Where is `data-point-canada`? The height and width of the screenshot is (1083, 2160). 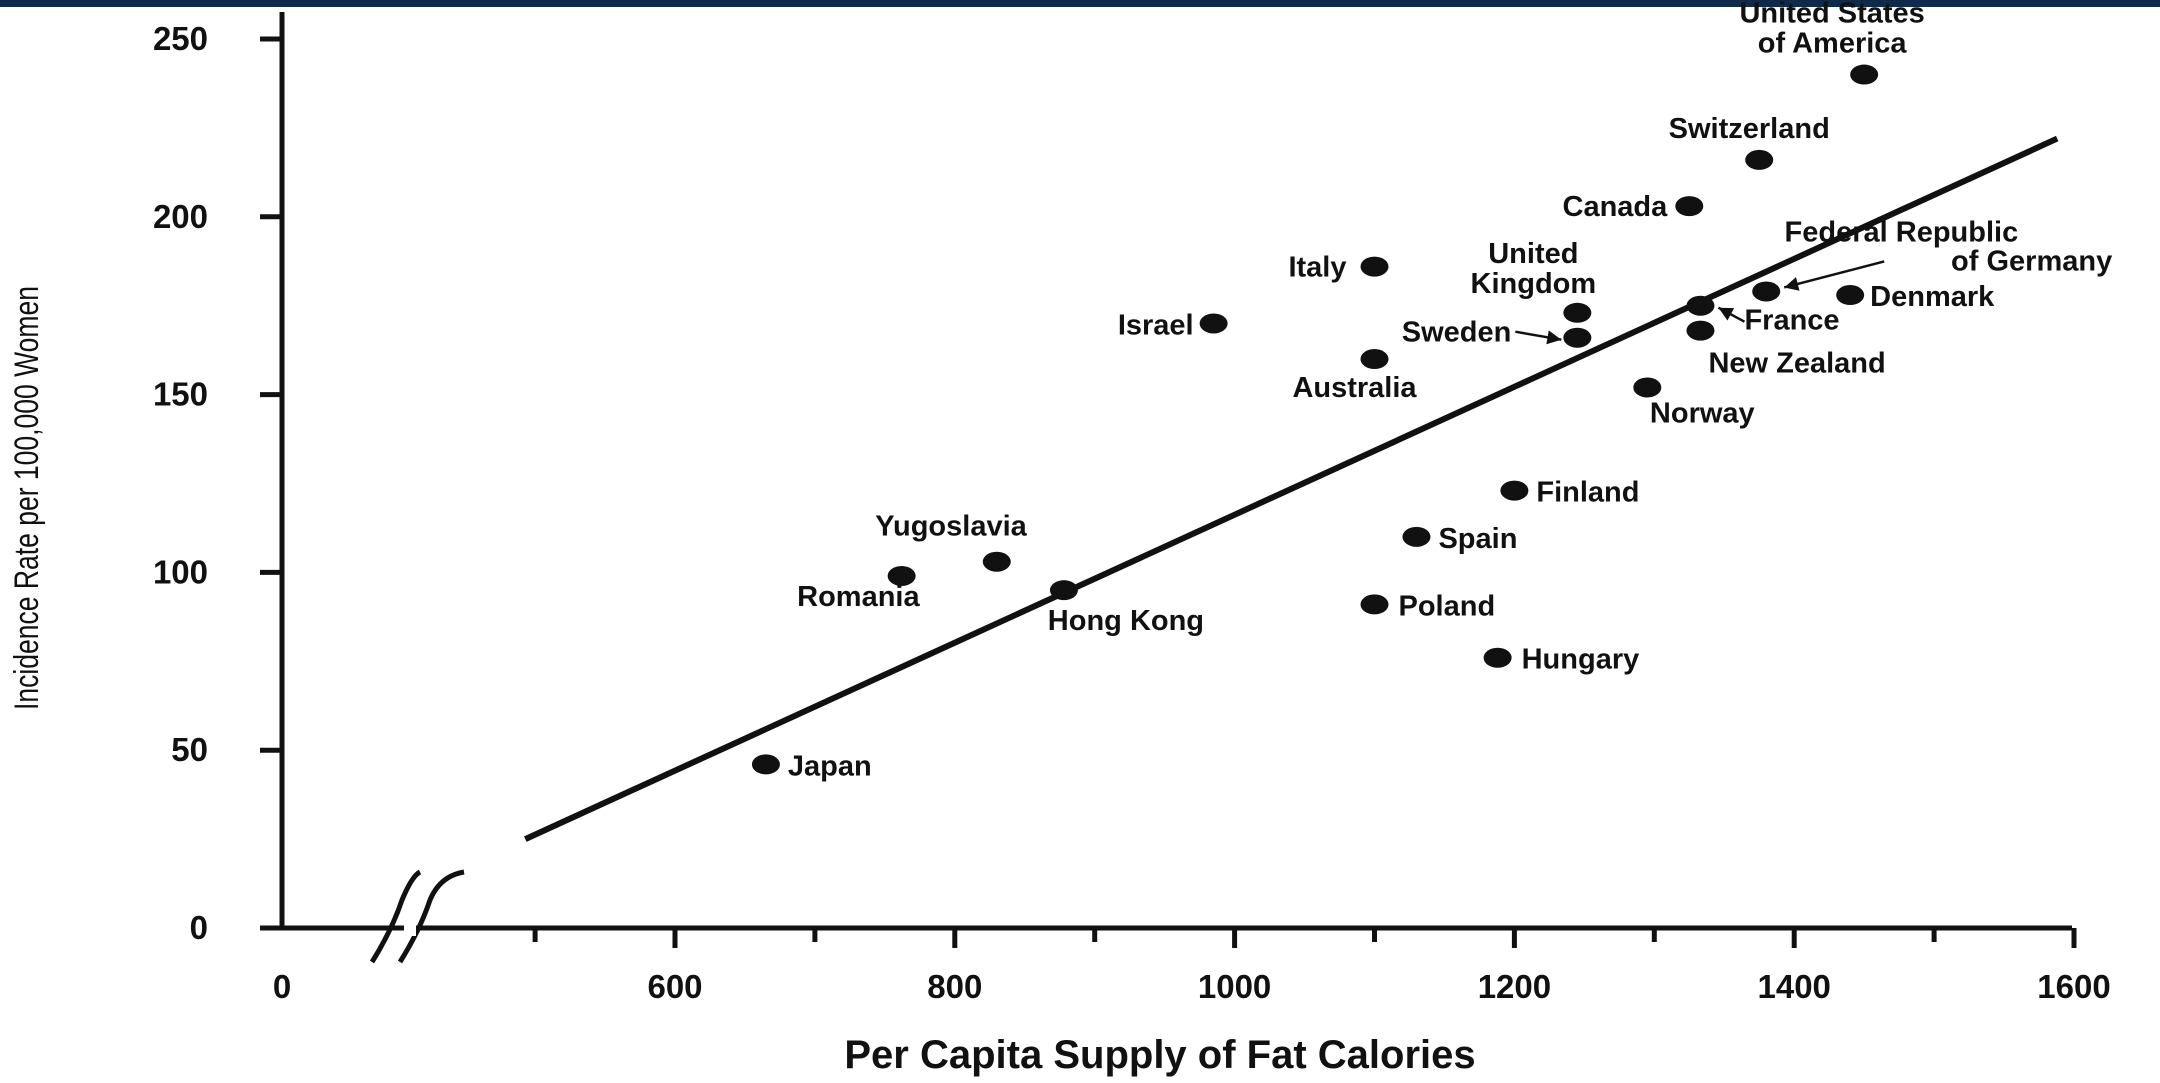 data-point-canada is located at coordinates (1689, 206).